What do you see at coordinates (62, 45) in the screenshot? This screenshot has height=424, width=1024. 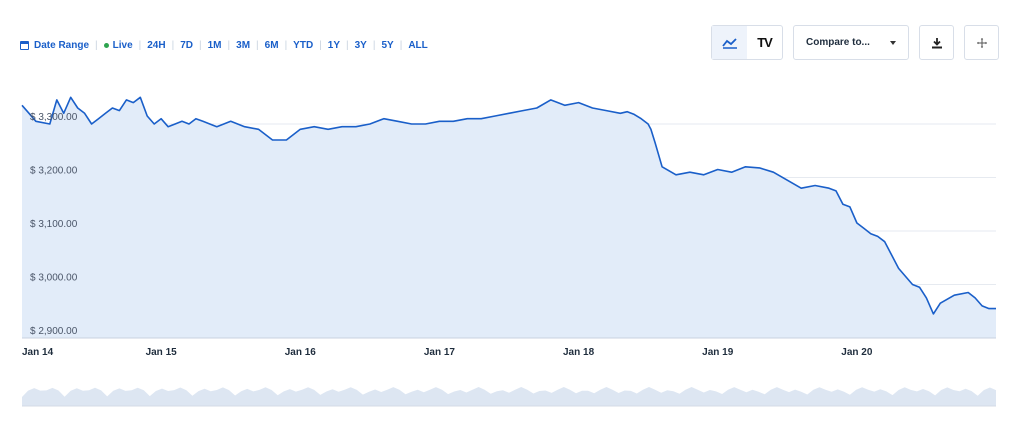 I see `date-range-label: Date Range` at bounding box center [62, 45].